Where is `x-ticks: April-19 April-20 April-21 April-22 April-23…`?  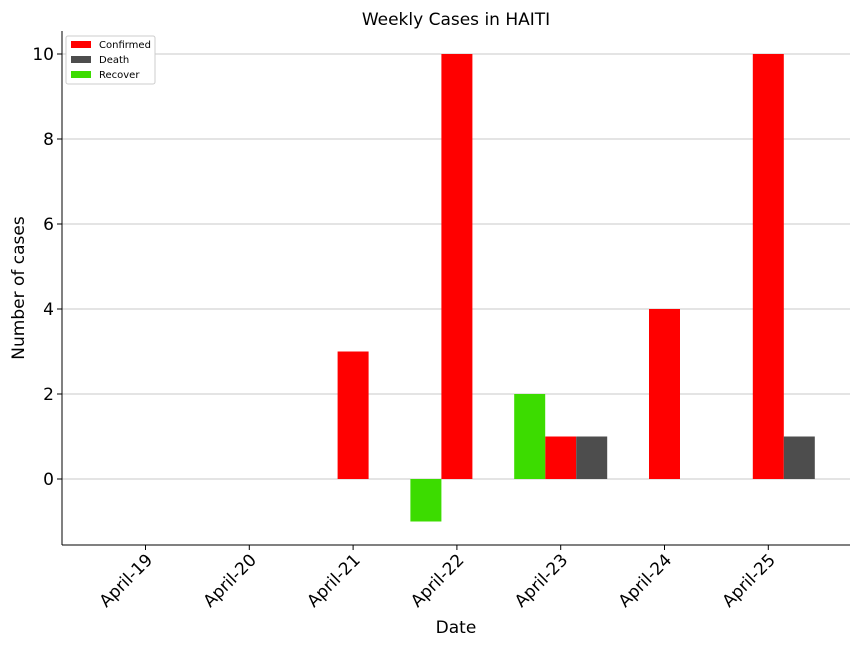
x-ticks: April-19 April-20 April-21 April-22 April-23… is located at coordinates (438, 578).